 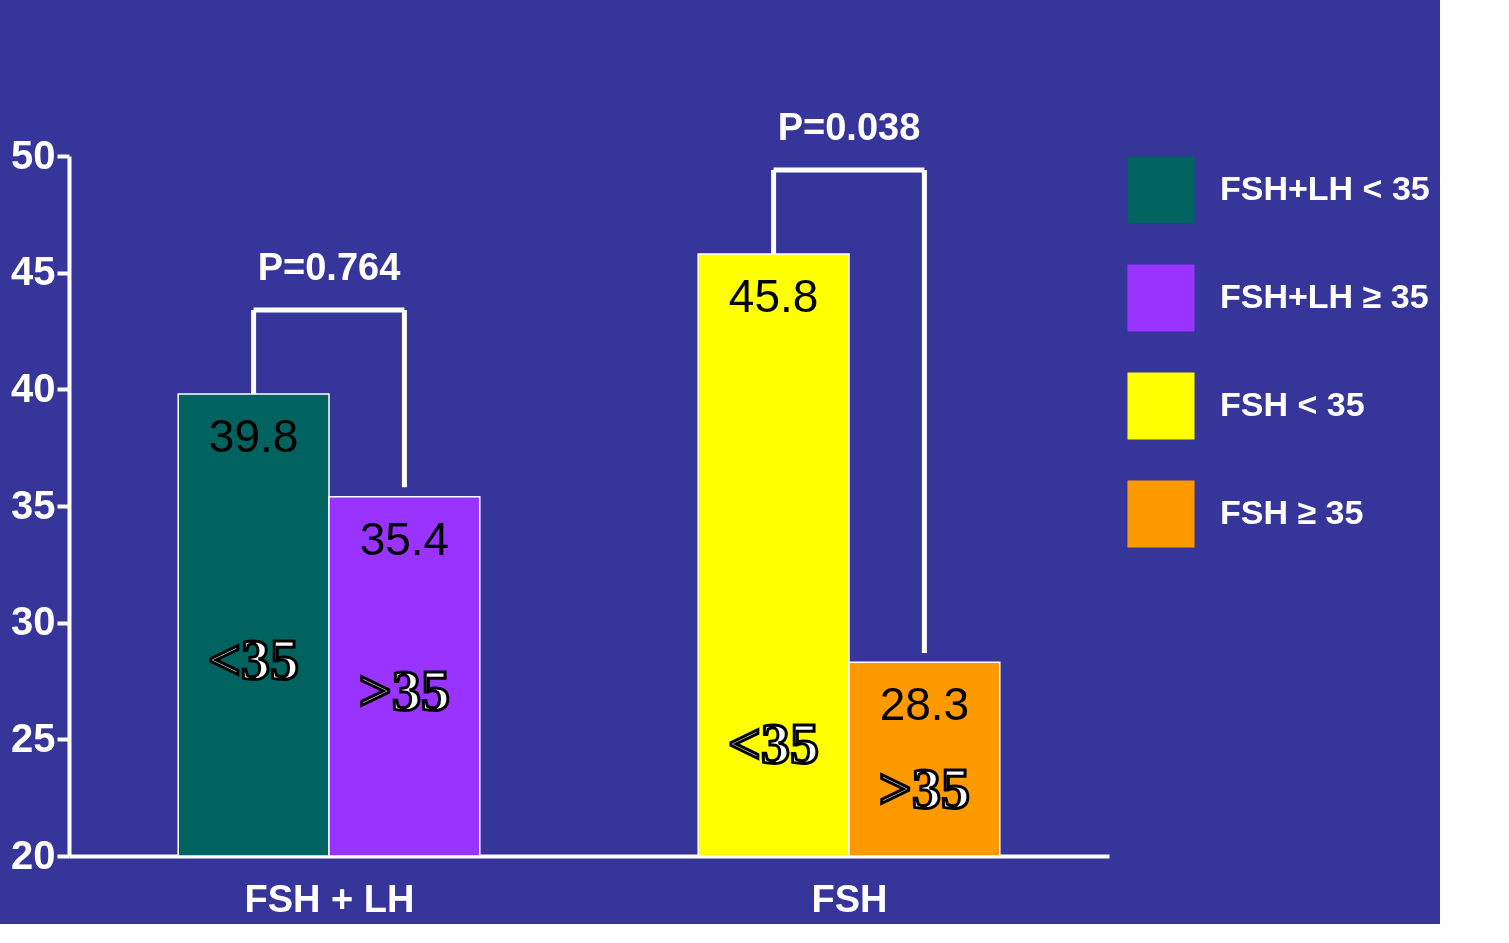 I want to click on x-tick-label: FSH, so click(x=849, y=898).